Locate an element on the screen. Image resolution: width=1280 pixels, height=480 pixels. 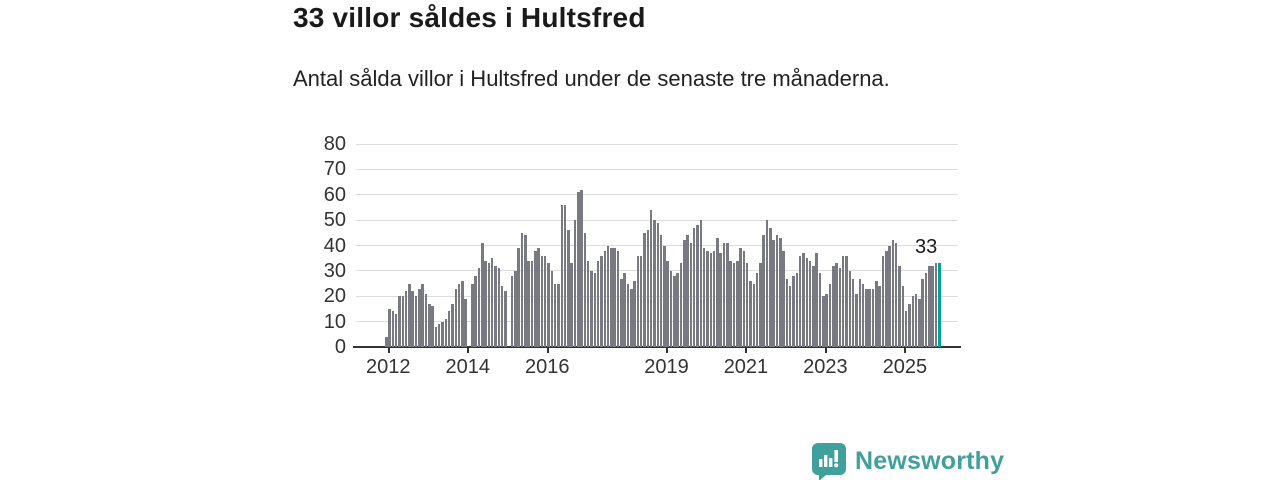
chart-title: 33 villor såldes i Hultsfred is located at coordinates (469, 17).